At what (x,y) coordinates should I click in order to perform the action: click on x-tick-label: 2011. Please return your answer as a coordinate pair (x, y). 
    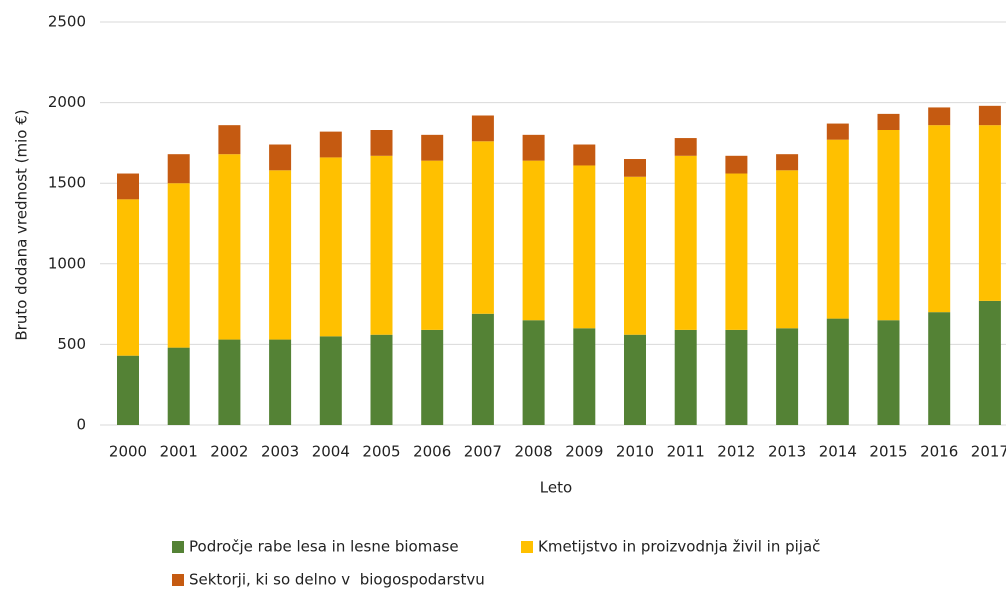
    Looking at the image, I should click on (686, 452).